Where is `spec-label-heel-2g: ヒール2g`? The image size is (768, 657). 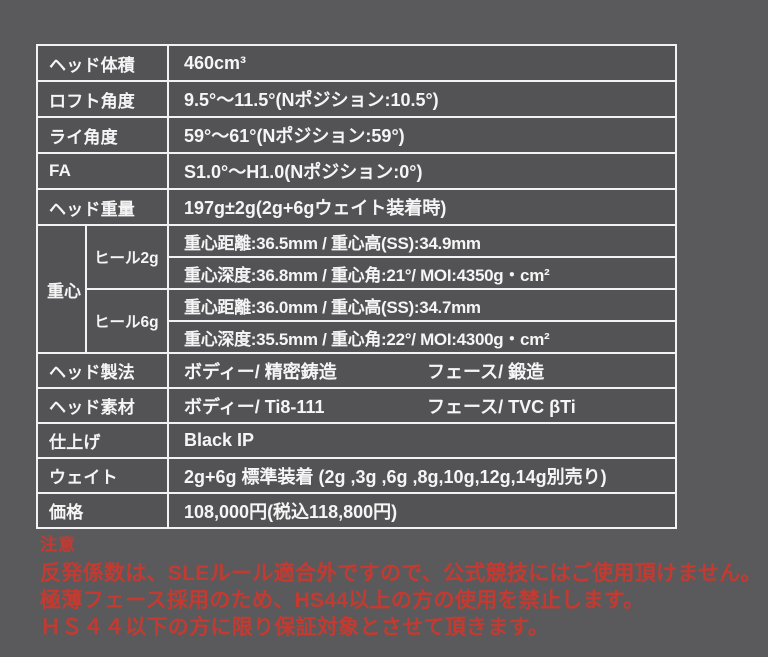
spec-label-heel-2g: ヒール2g is located at coordinates (127, 257).